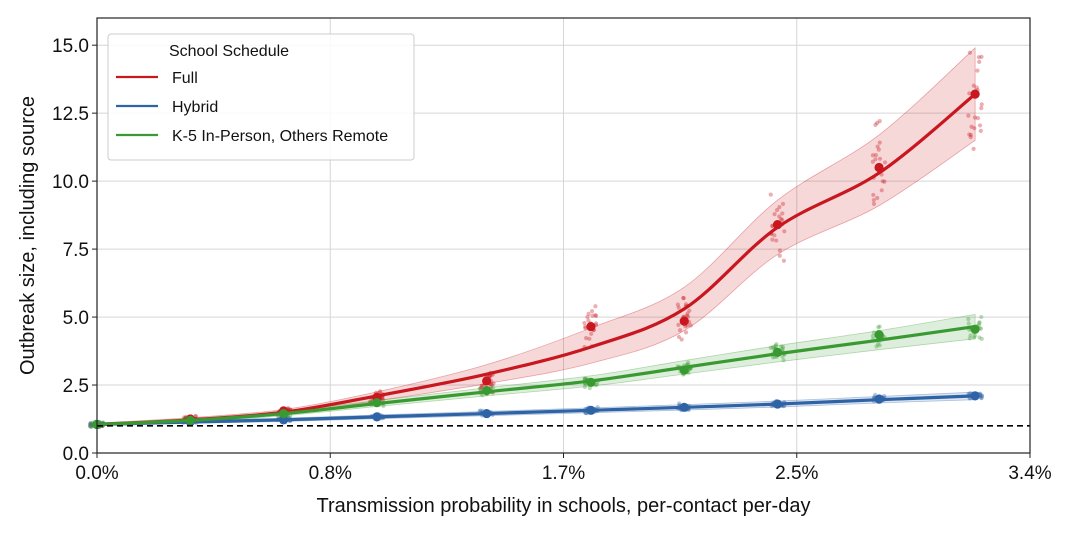  What do you see at coordinates (563, 473) in the screenshot?
I see `x-tick-label: 1.7%` at bounding box center [563, 473].